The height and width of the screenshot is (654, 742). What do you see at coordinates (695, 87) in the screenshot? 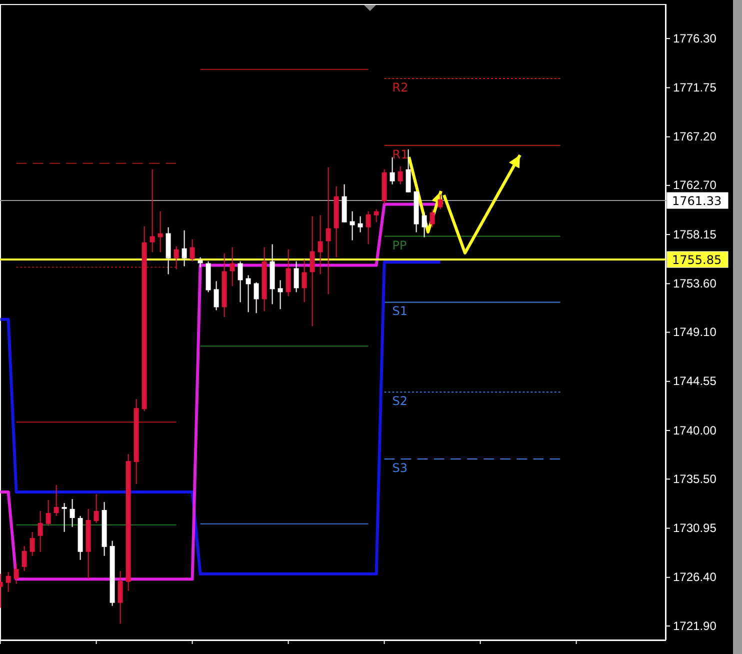
I see `y-tick-label: 1771.75` at bounding box center [695, 87].